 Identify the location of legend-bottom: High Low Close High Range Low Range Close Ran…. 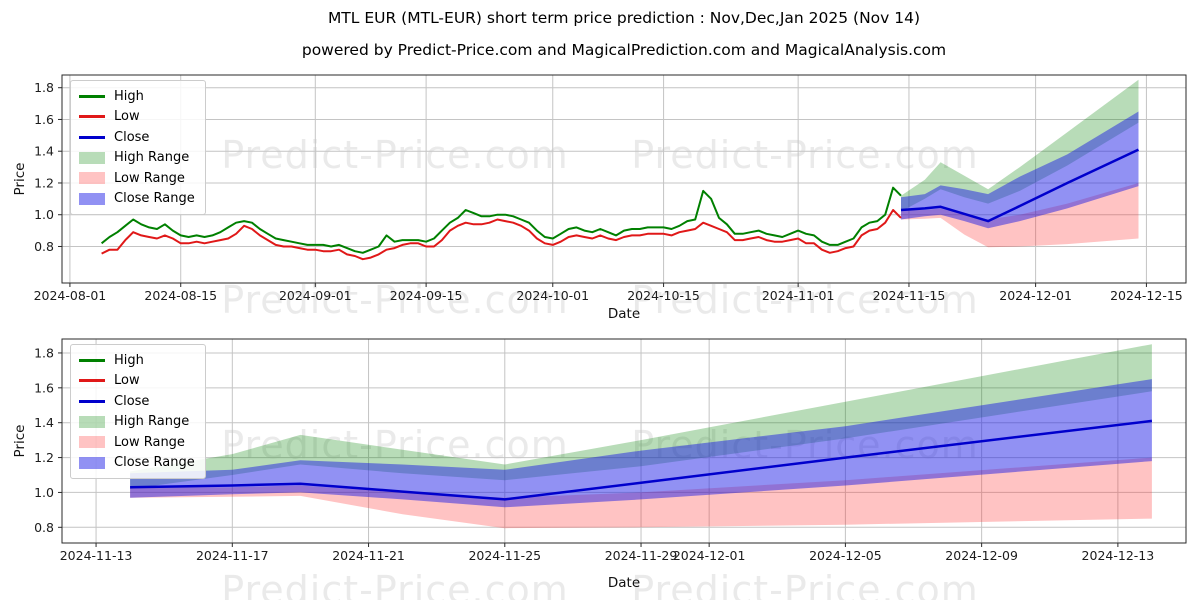
(138, 411).